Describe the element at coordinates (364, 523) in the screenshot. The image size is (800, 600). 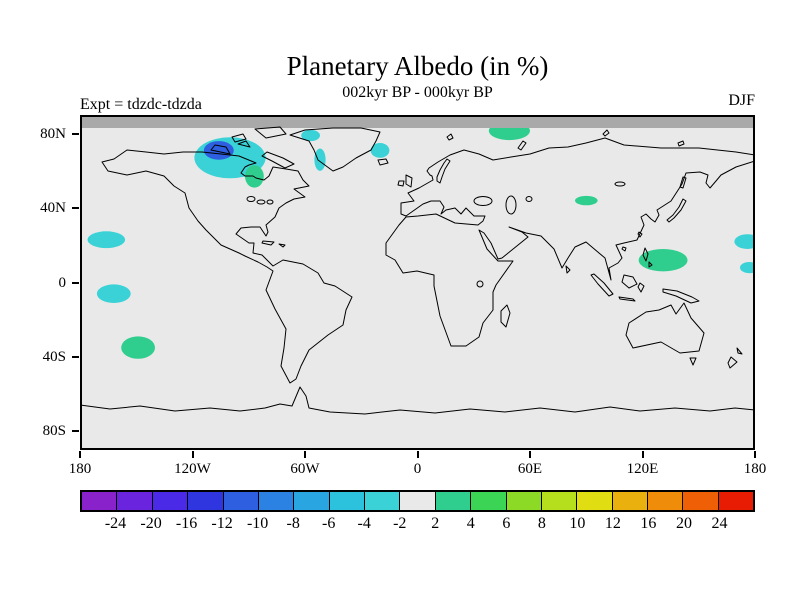
I see `colorbar-tick-label: -4` at that location.